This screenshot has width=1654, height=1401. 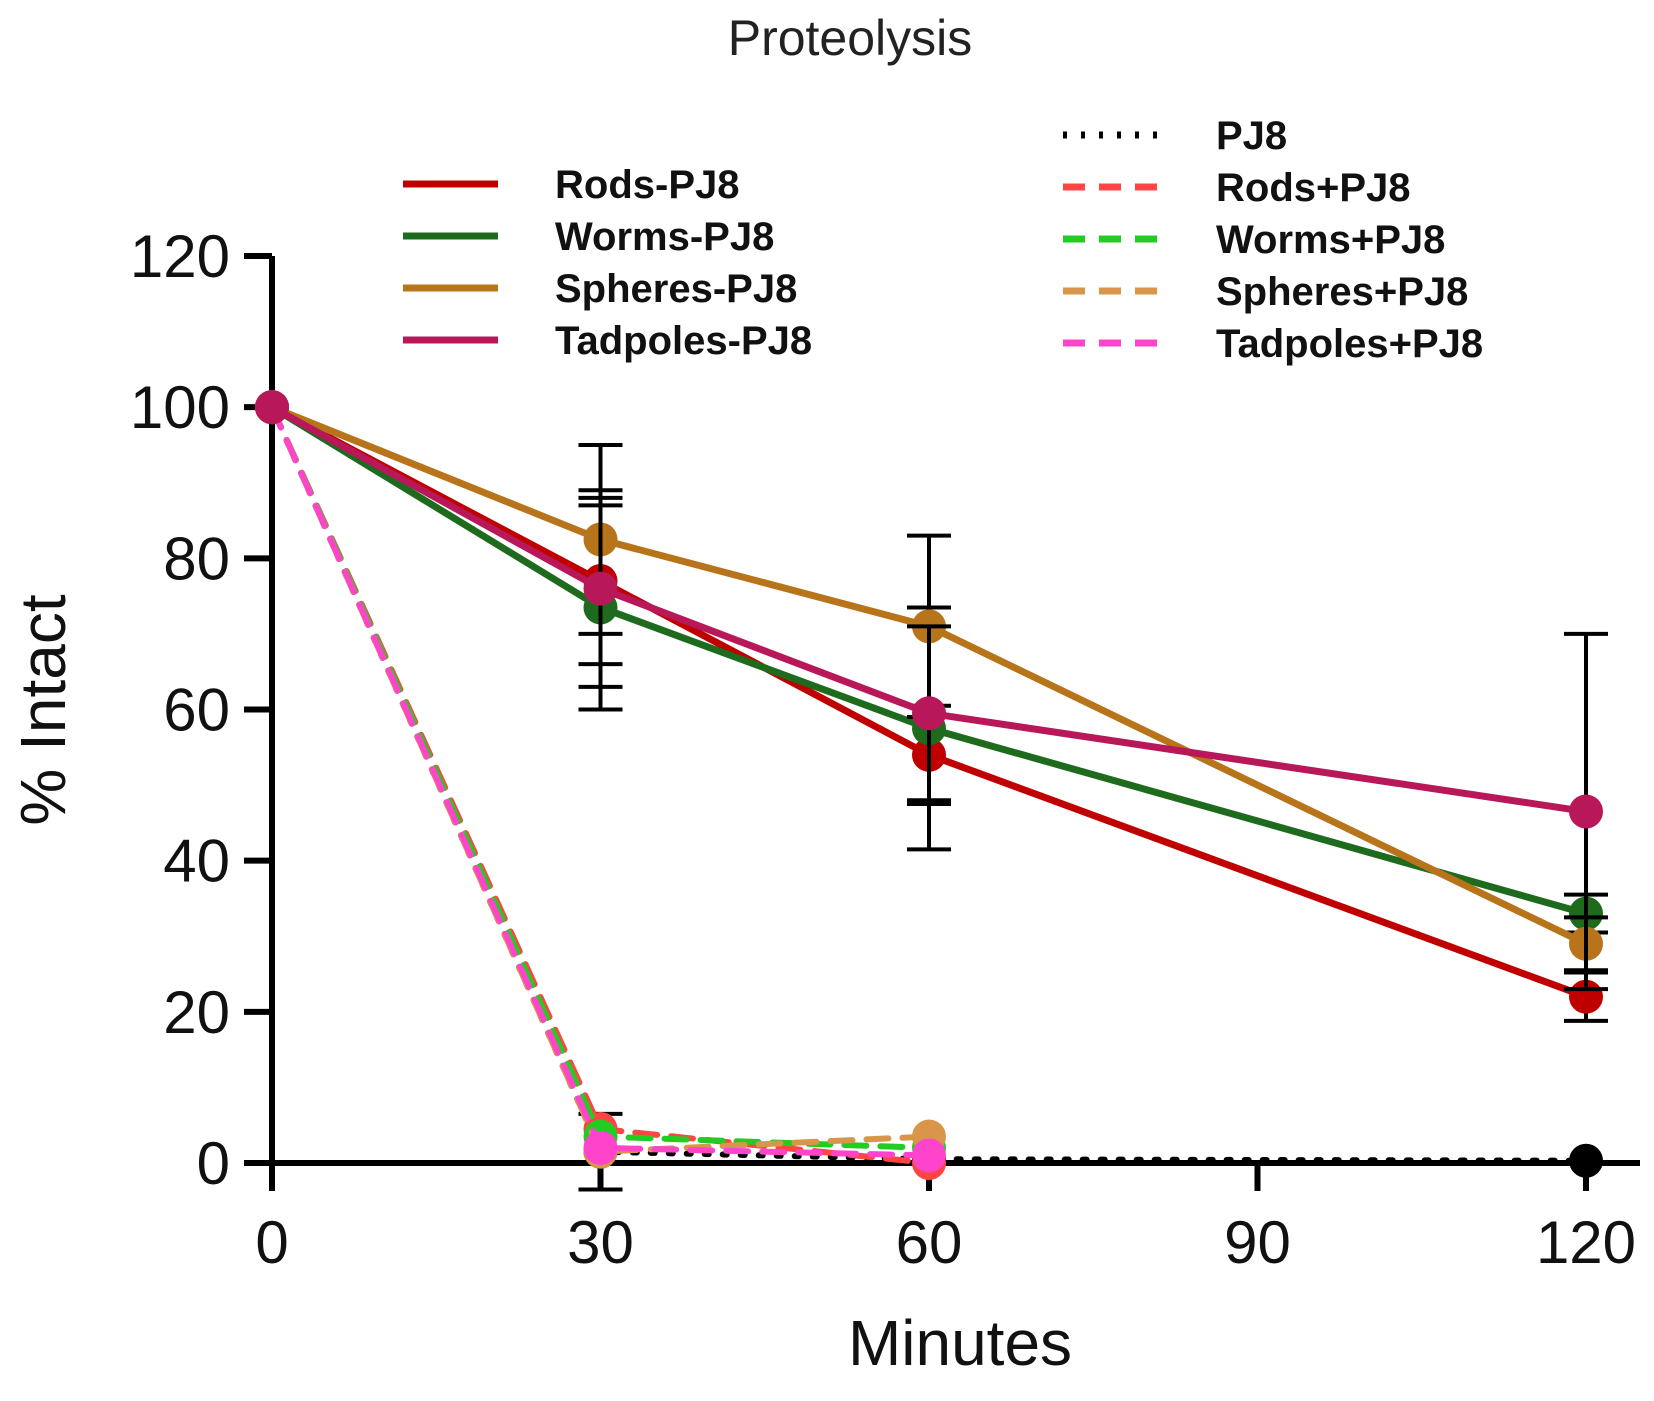 I want to click on legend-label: Tadpoles-PJ8, so click(x=683, y=341).